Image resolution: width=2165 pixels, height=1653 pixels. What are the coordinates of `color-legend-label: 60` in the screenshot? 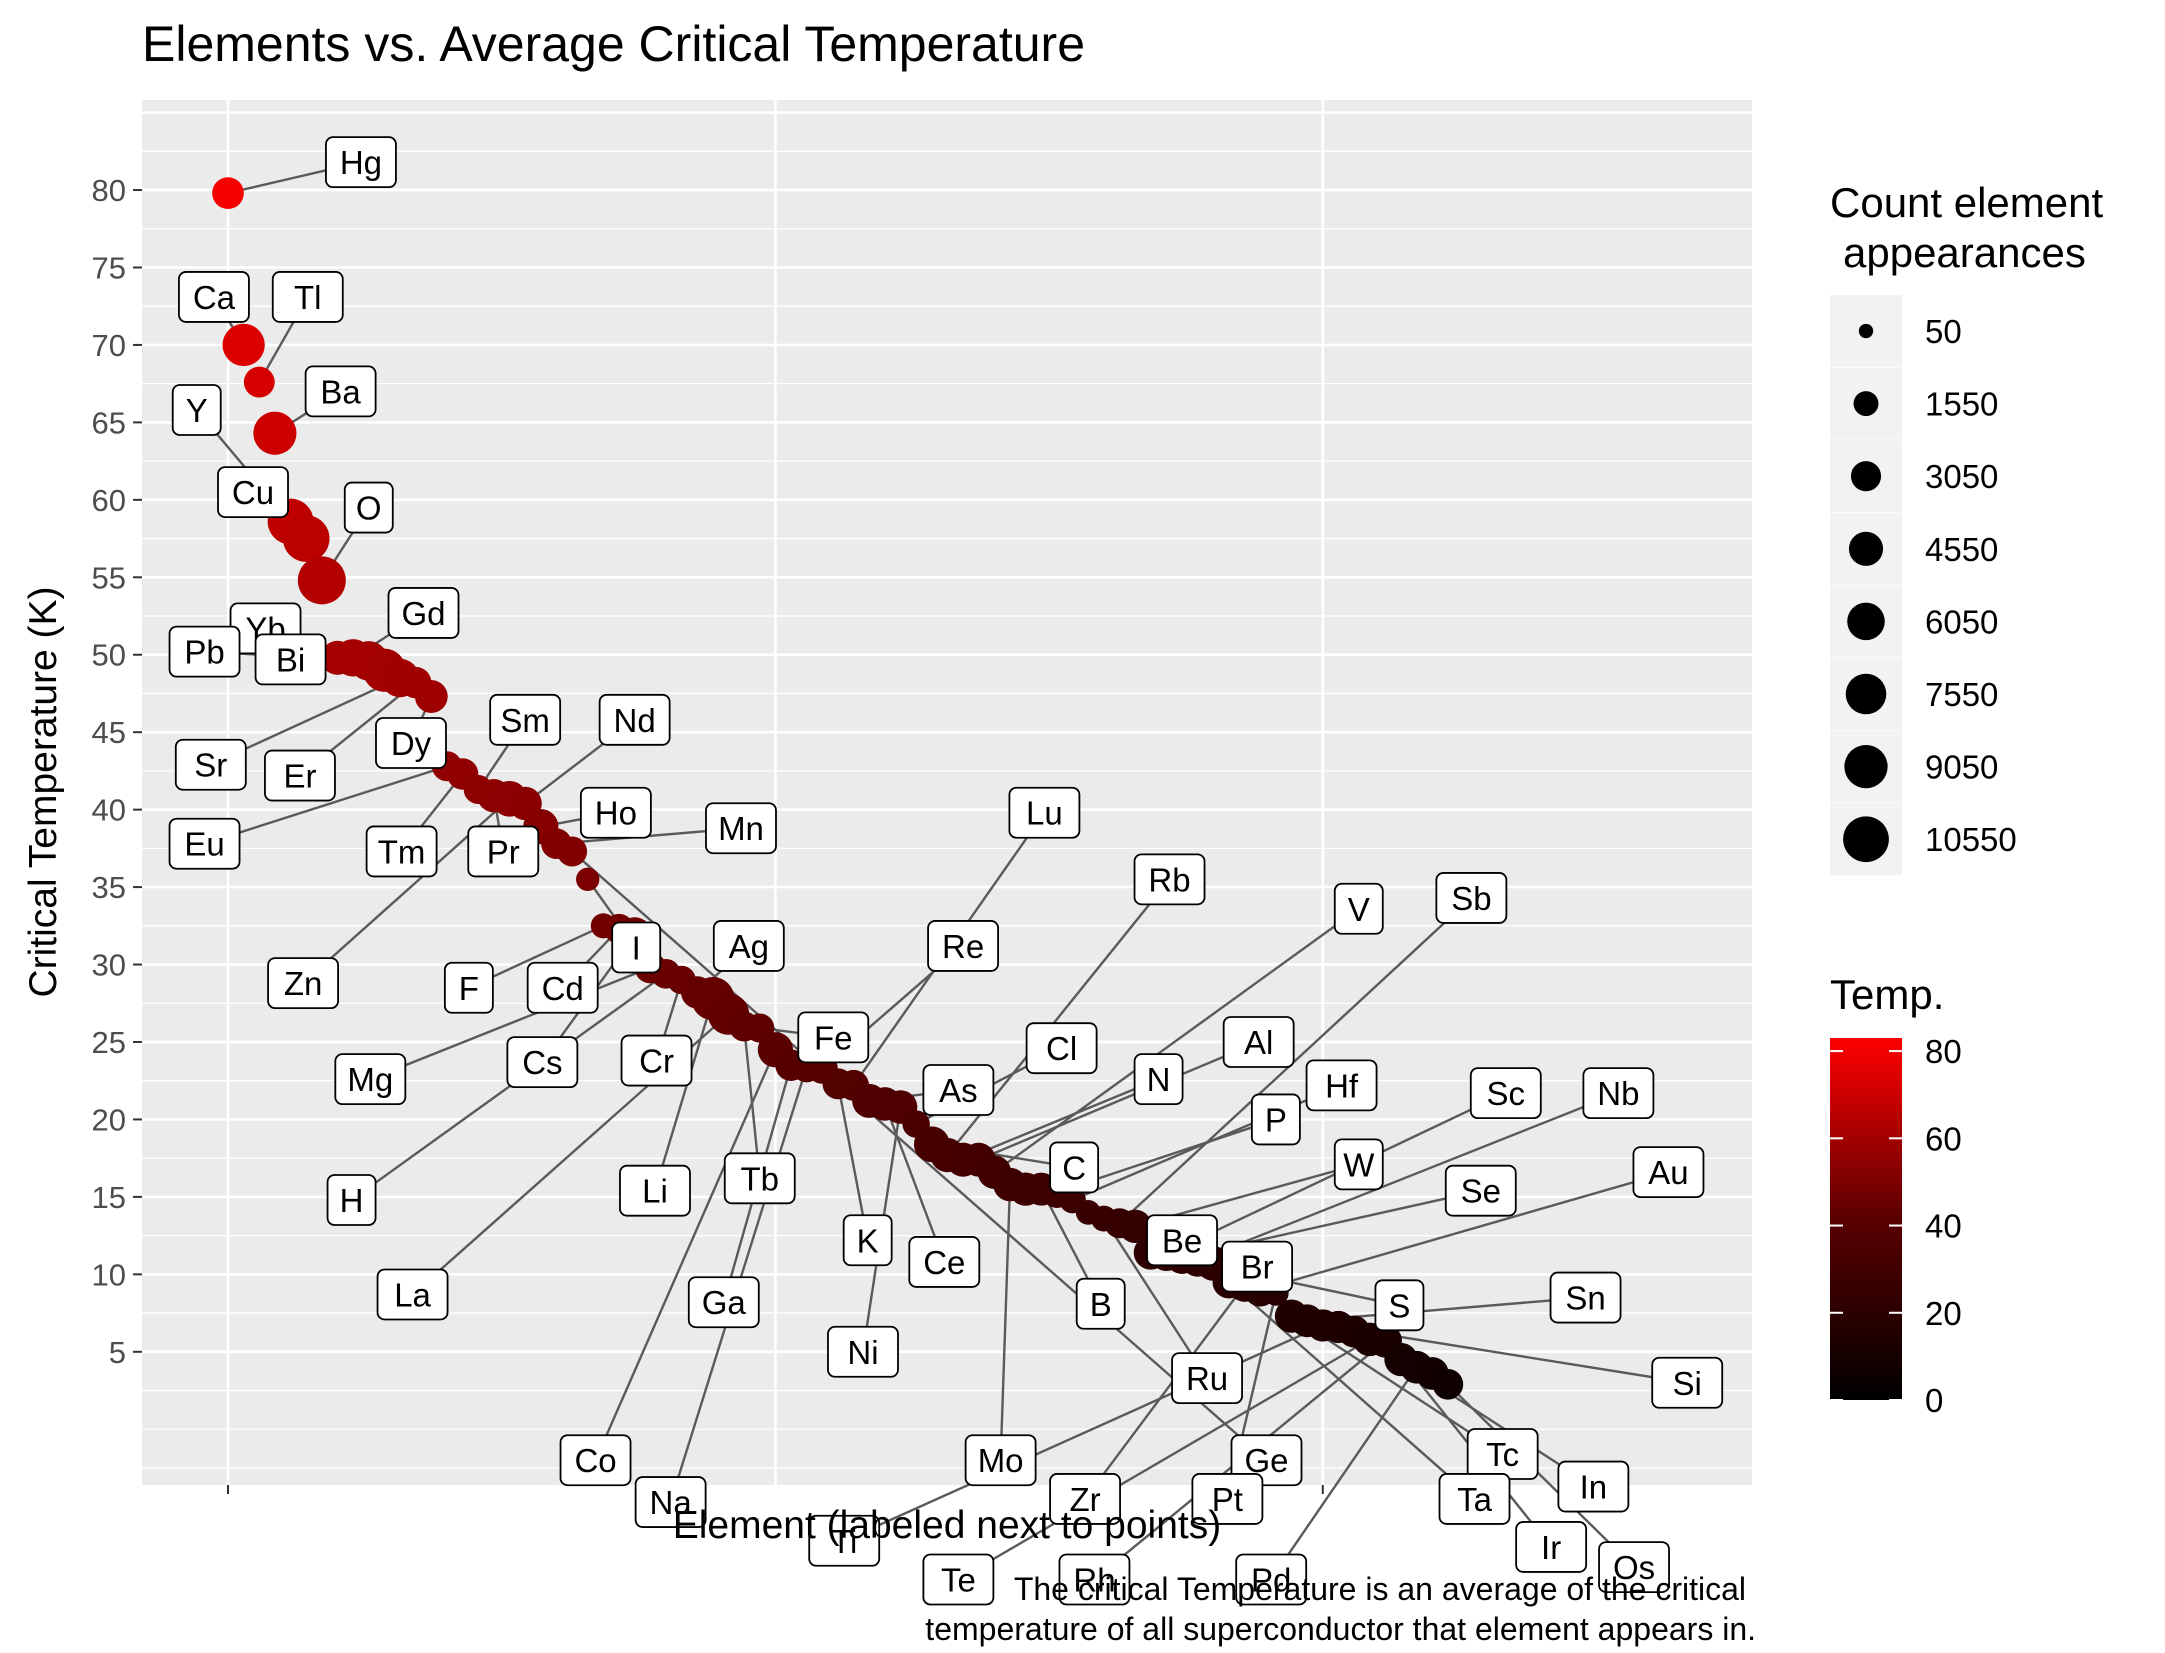 It's located at (1943, 1138).